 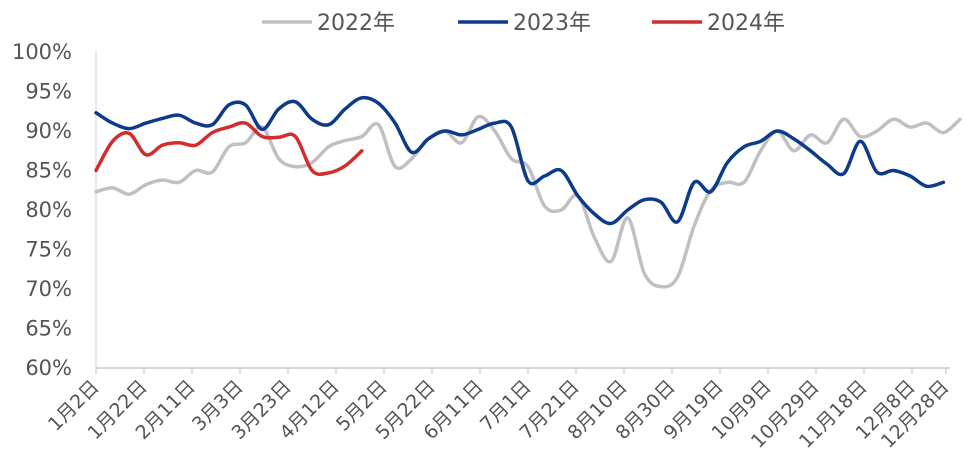 What do you see at coordinates (48, 92) in the screenshot?
I see `y-tick-label: 95%` at bounding box center [48, 92].